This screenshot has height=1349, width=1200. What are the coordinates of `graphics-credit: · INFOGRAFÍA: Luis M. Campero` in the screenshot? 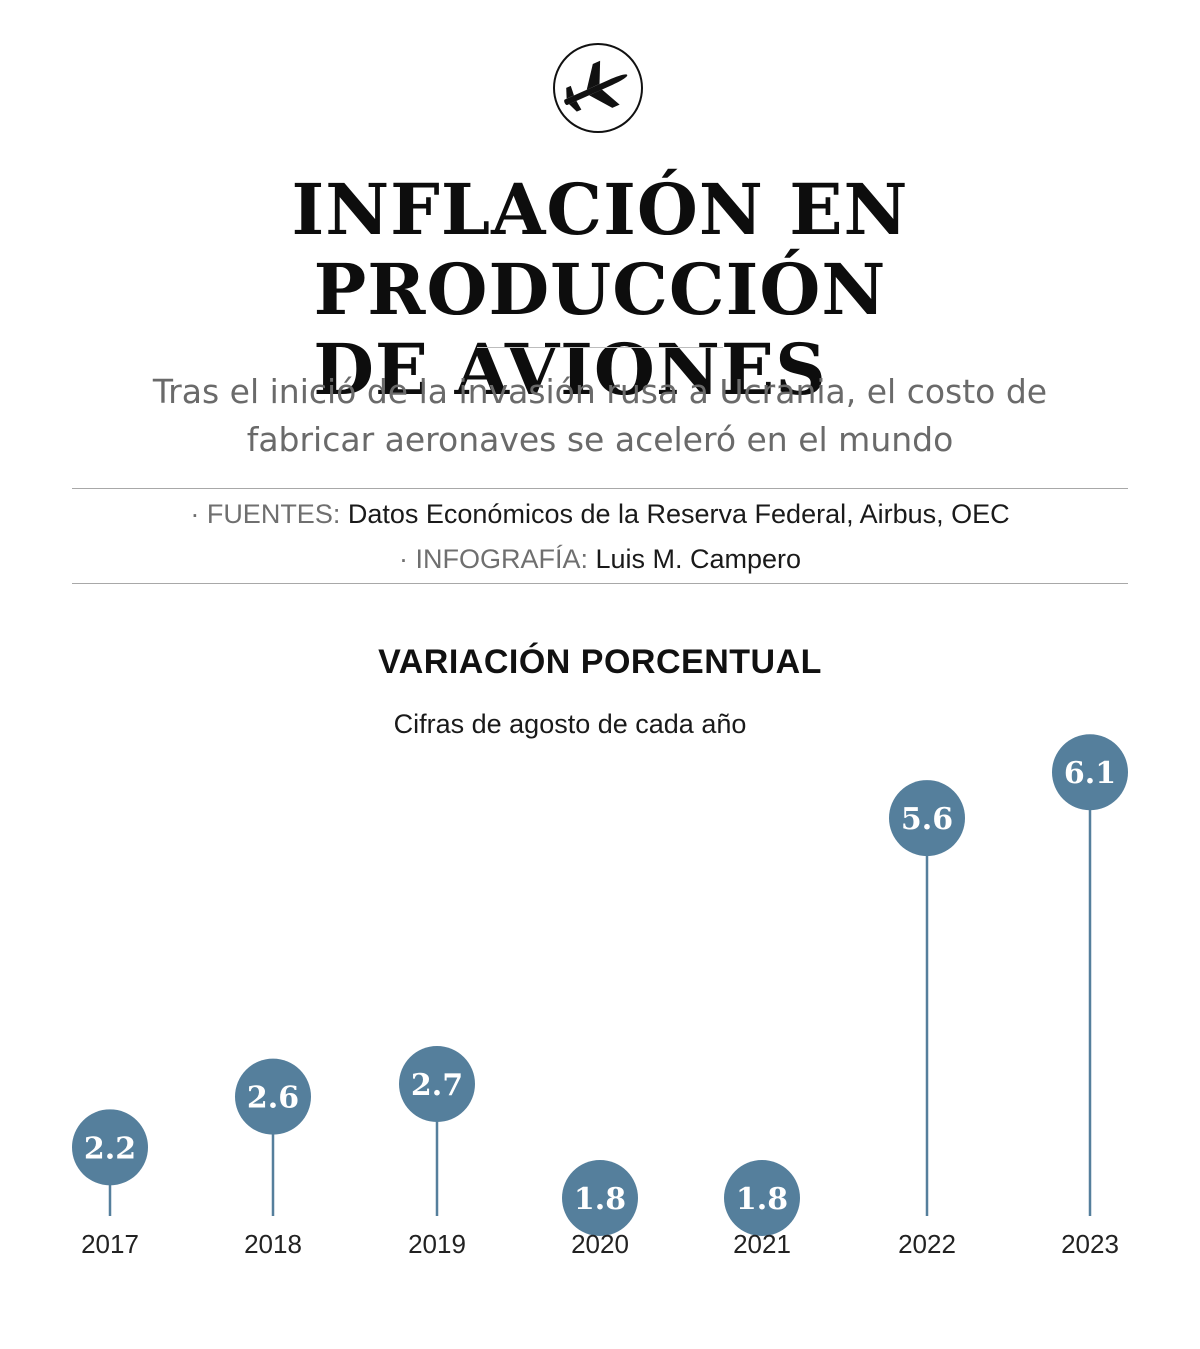 It's located at (600, 559).